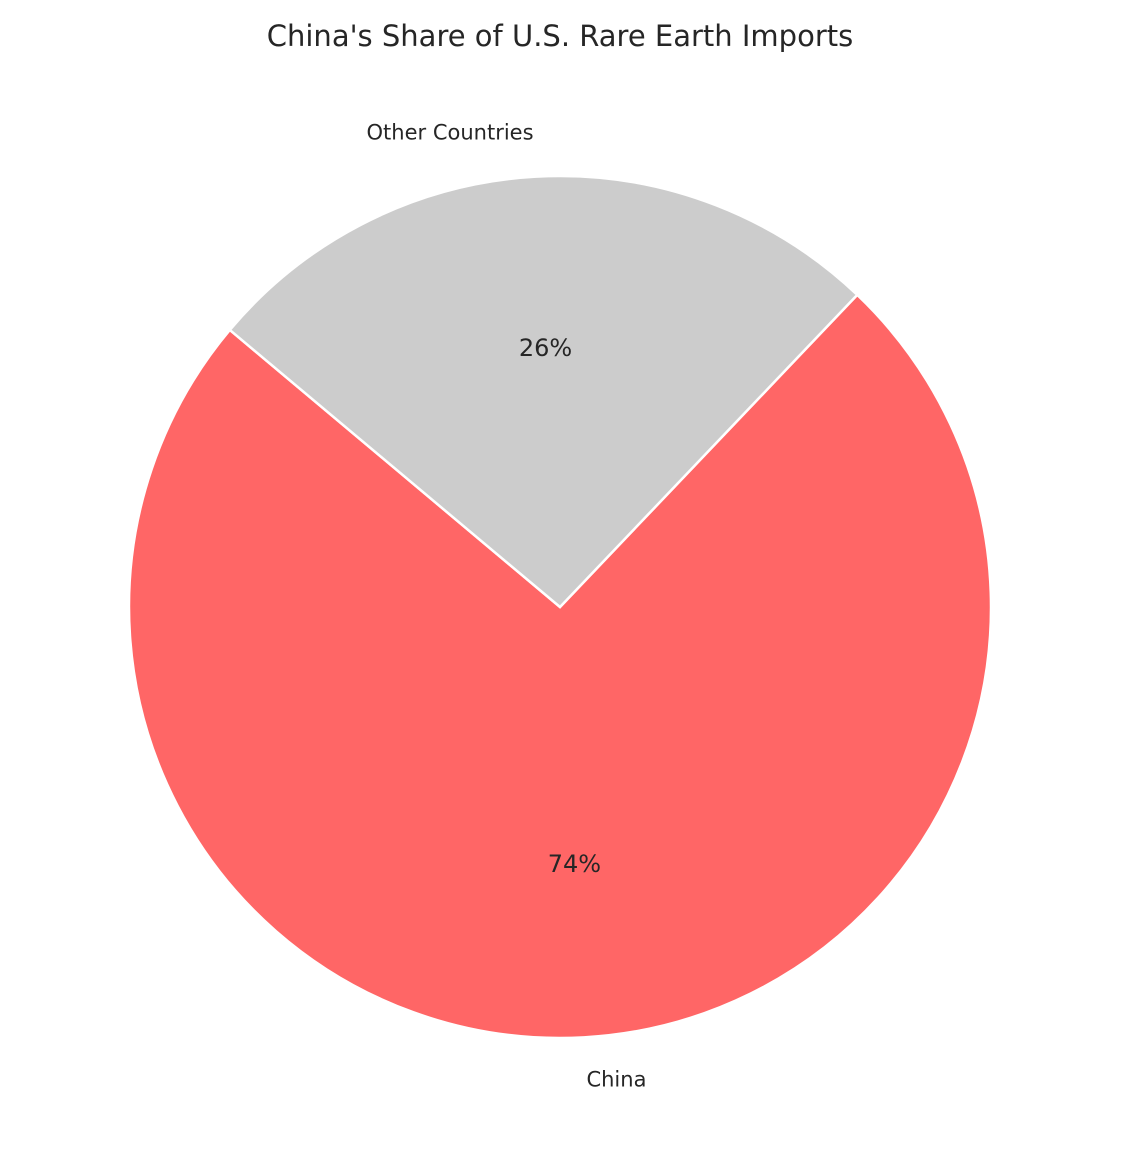 The height and width of the screenshot is (1168, 1121). Describe the element at coordinates (450, 133) in the screenshot. I see `slice-label: Other Countries` at that location.